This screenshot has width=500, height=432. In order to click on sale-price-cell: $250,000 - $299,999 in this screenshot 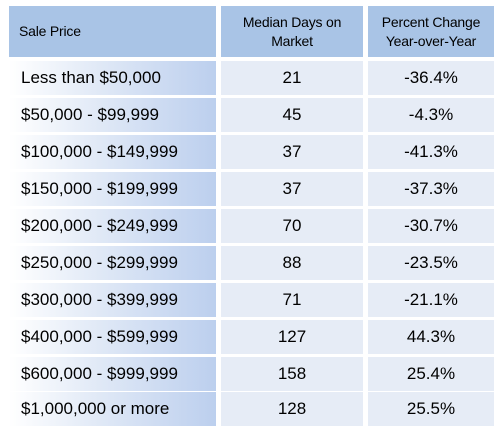, I will do `click(112, 263)`.